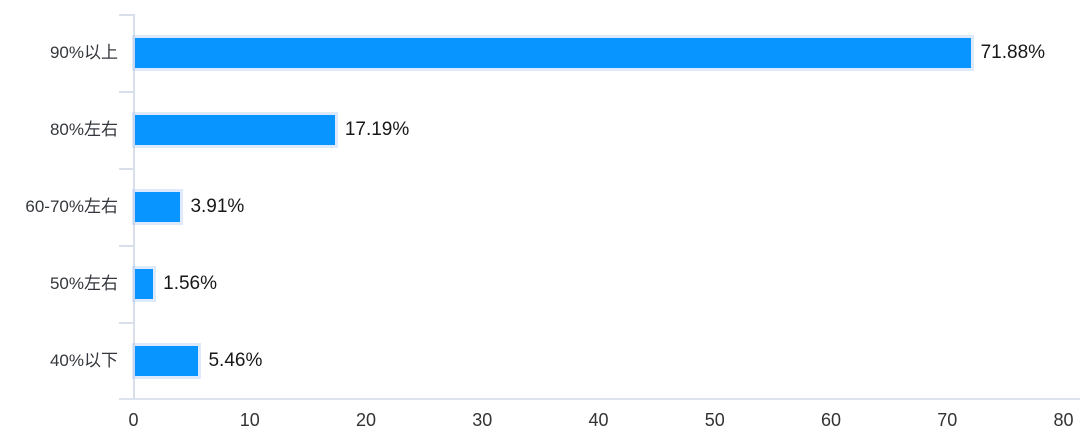  Describe the element at coordinates (83, 129) in the screenshot. I see `category-label: 80%左右` at that location.